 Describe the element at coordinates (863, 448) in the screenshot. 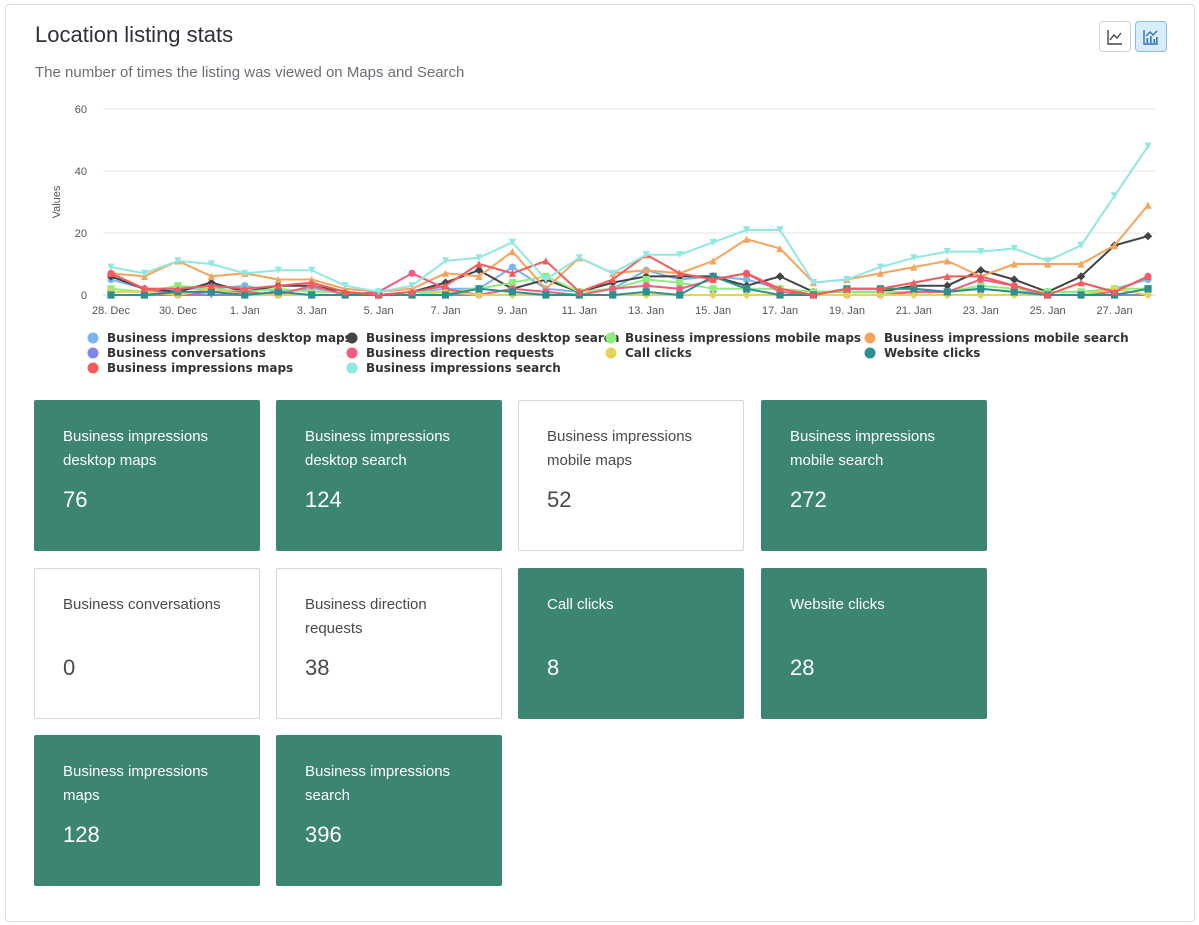

I see `stat-card-label: Business impressions mobile search` at that location.